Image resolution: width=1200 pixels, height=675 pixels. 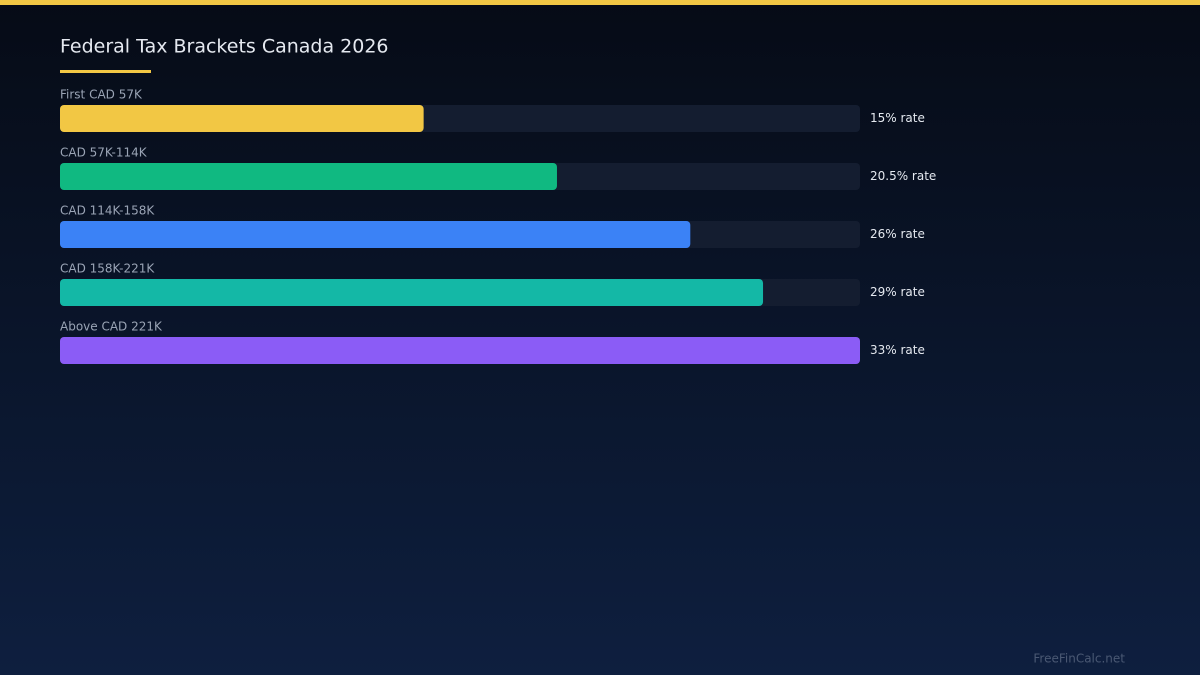 I want to click on value-label: 20.5% rate, so click(x=903, y=176).